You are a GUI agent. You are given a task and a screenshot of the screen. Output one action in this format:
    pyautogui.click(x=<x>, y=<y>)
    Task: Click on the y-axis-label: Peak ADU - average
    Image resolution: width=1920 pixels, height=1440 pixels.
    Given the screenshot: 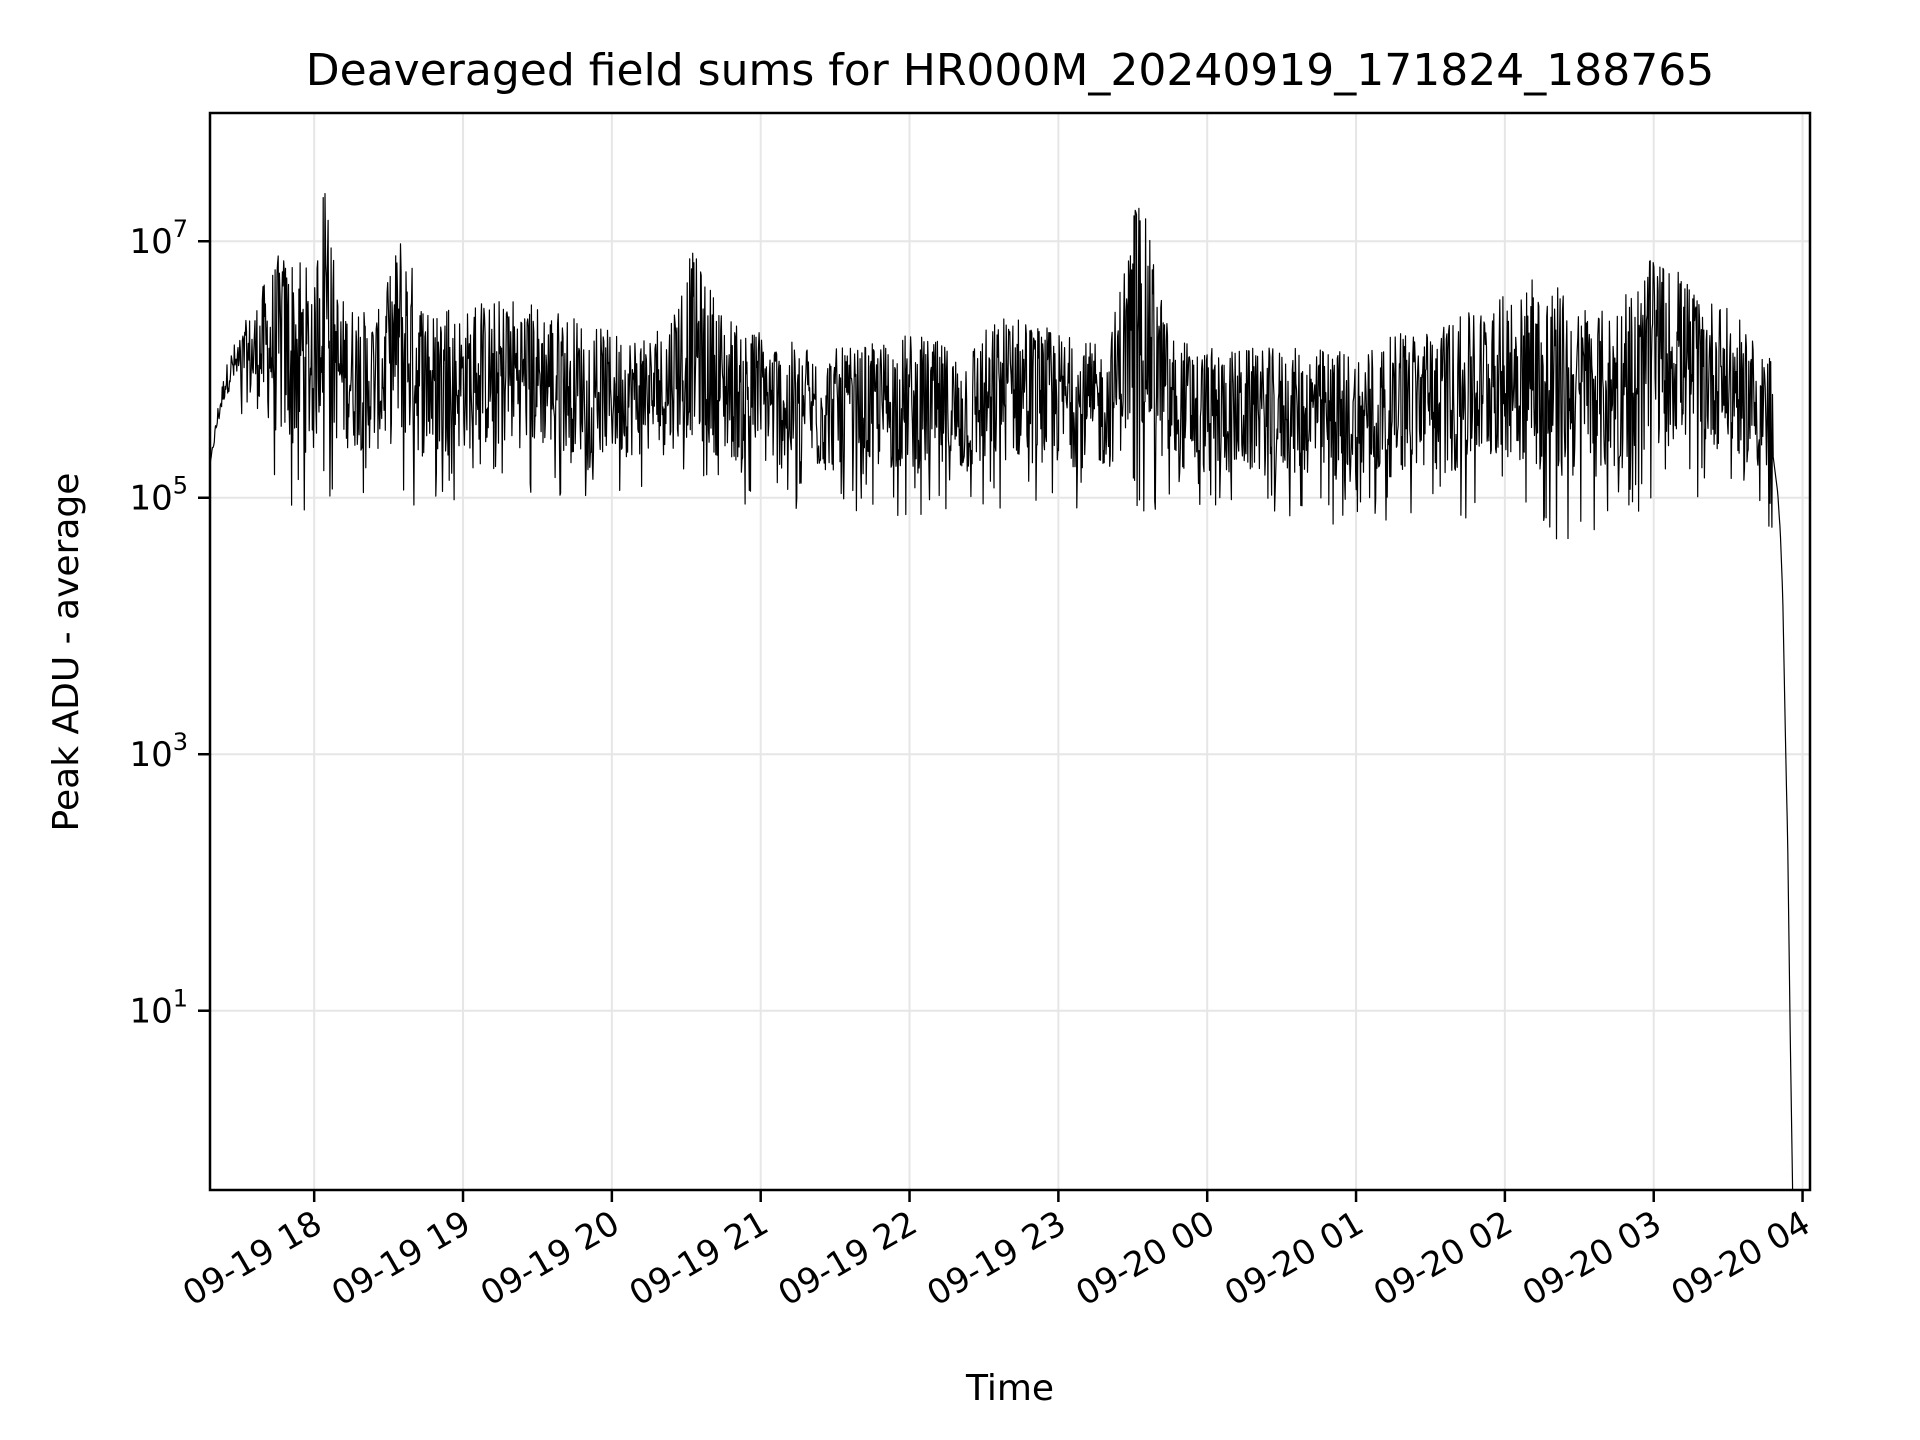 What is the action you would take?
    pyautogui.click(x=66, y=652)
    